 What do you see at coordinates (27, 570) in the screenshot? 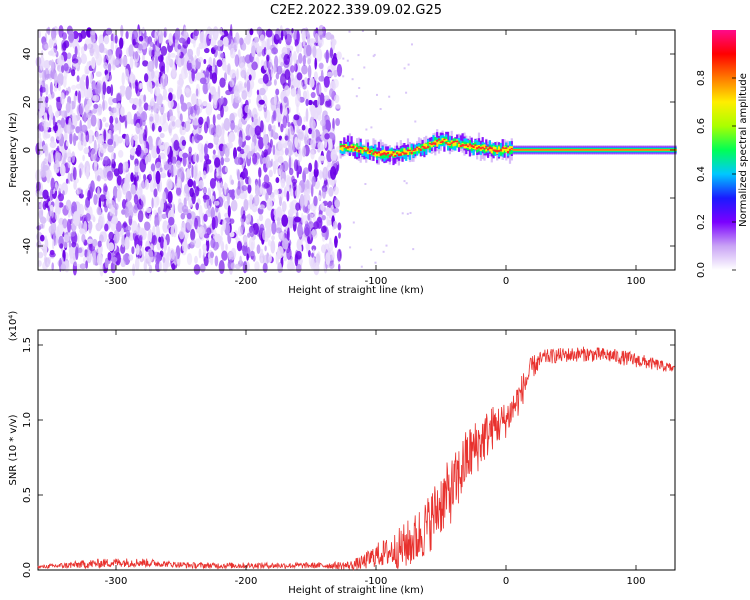
I see `y-tick-label: 0.0` at bounding box center [27, 570].